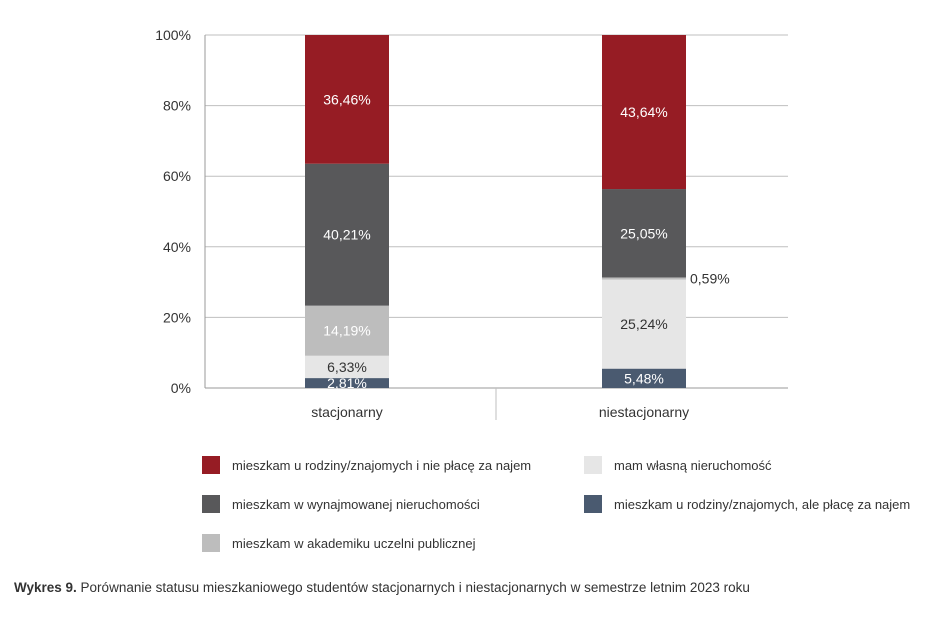 This screenshot has width=948, height=618. I want to click on y-tick-label: 20%, so click(177, 317).